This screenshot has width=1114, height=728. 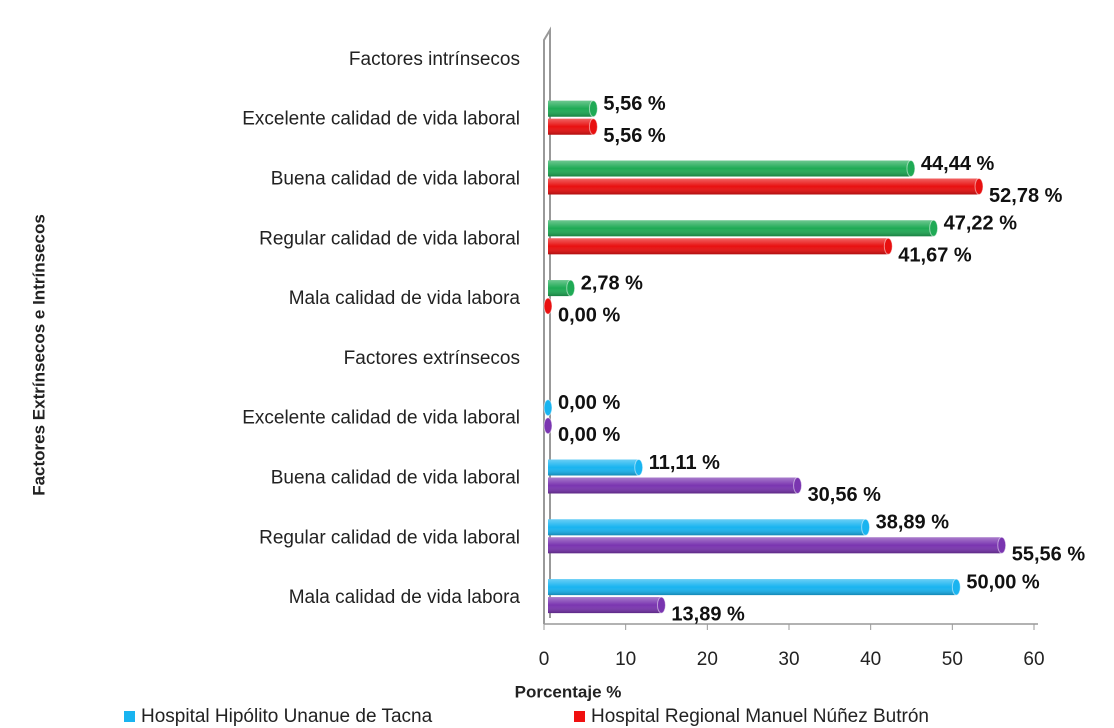 I want to click on x-tick-label: 50, so click(x=952, y=659).